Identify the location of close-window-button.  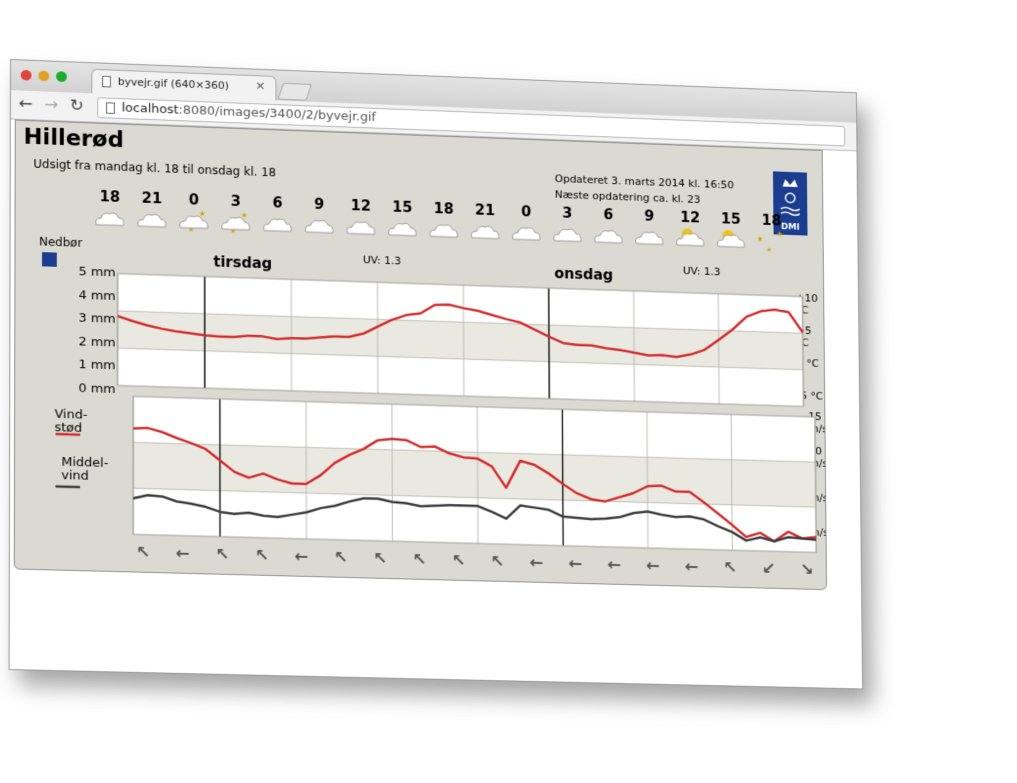
(26, 75).